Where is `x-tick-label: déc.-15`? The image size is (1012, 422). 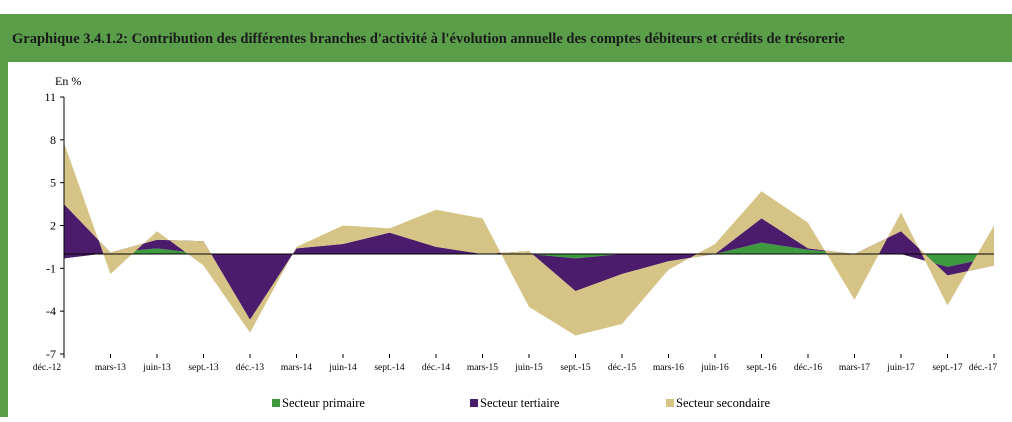 x-tick-label: déc.-15 is located at coordinates (622, 368).